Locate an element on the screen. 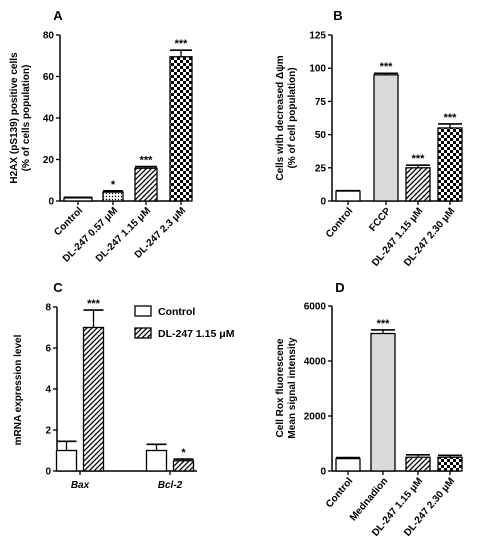 The width and height of the screenshot is (479, 550). pb-y-tick-label: 75 is located at coordinates (321, 102).